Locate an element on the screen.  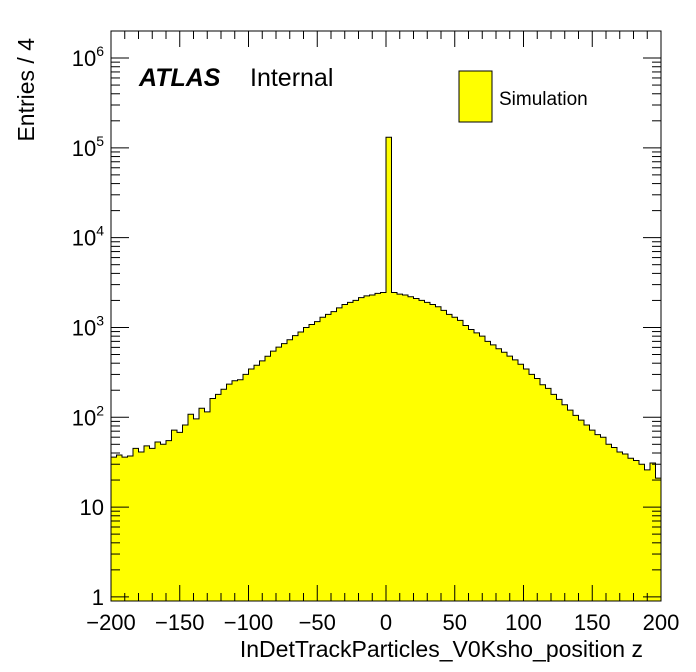
x-tick-label: −200 is located at coordinates (111, 622).